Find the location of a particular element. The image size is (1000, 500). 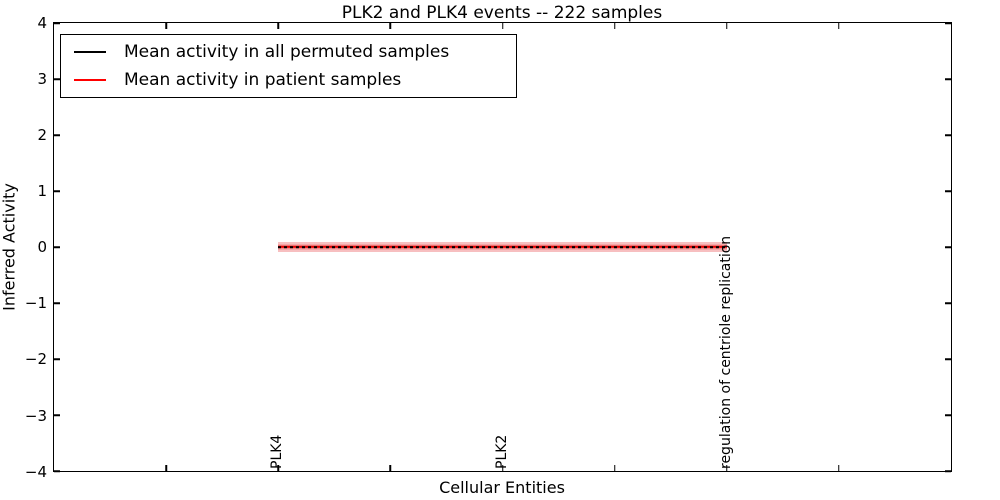

y-tick-label: −3 is located at coordinates (35, 416).